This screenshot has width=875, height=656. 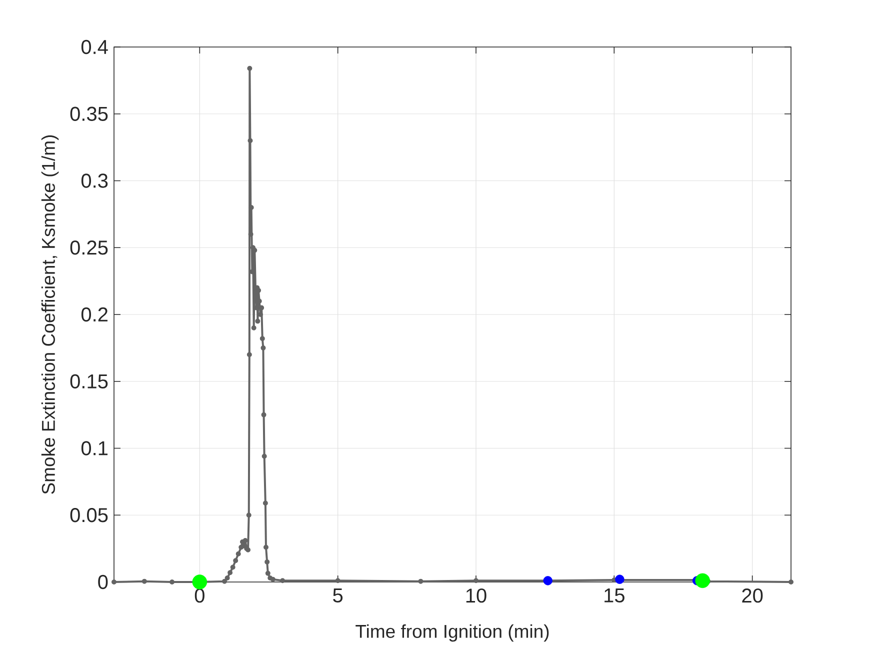 I want to click on x-axis-title: Time from Ignition (min), so click(x=452, y=633).